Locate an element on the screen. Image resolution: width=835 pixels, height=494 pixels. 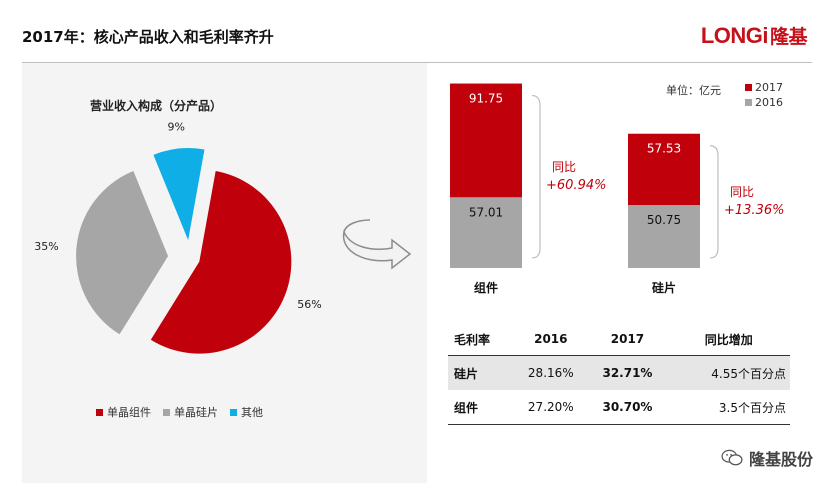
bar-legend: 2017 2016 is located at coordinates (764, 95).